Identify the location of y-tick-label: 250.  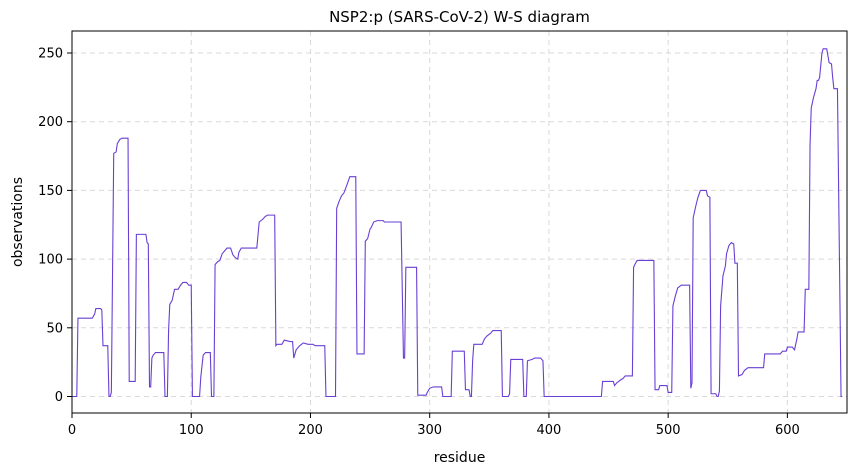
(50, 53).